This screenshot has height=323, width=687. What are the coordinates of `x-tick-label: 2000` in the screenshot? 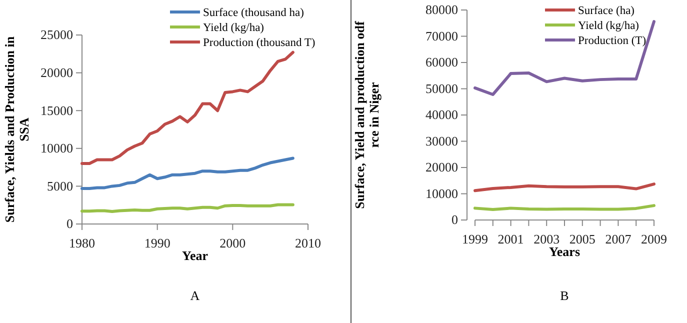 It's located at (233, 242).